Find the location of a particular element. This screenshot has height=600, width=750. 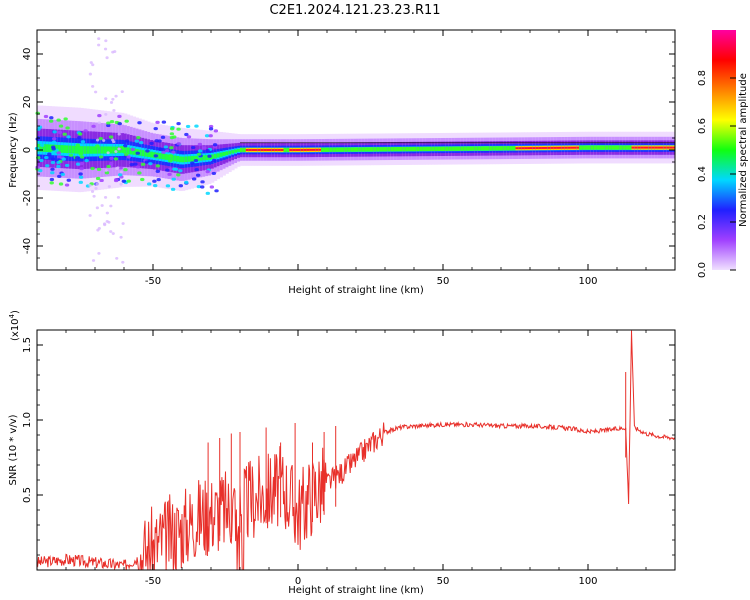

spectrogram-y-label: Frequency (Hz) is located at coordinates (13, 150).